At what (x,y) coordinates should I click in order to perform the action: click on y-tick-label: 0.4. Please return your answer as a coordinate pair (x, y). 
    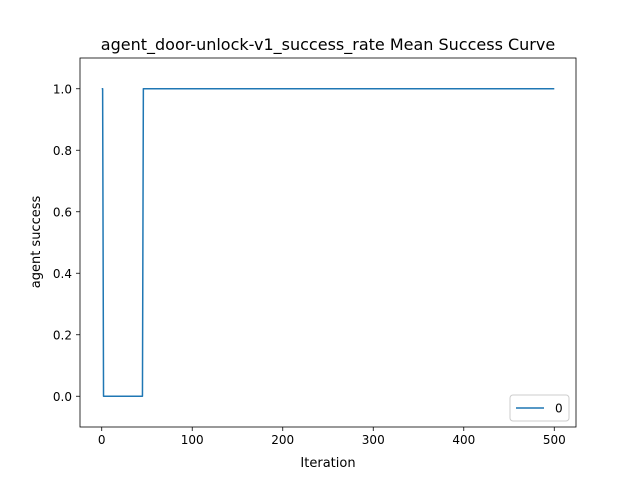
    Looking at the image, I should click on (62, 274).